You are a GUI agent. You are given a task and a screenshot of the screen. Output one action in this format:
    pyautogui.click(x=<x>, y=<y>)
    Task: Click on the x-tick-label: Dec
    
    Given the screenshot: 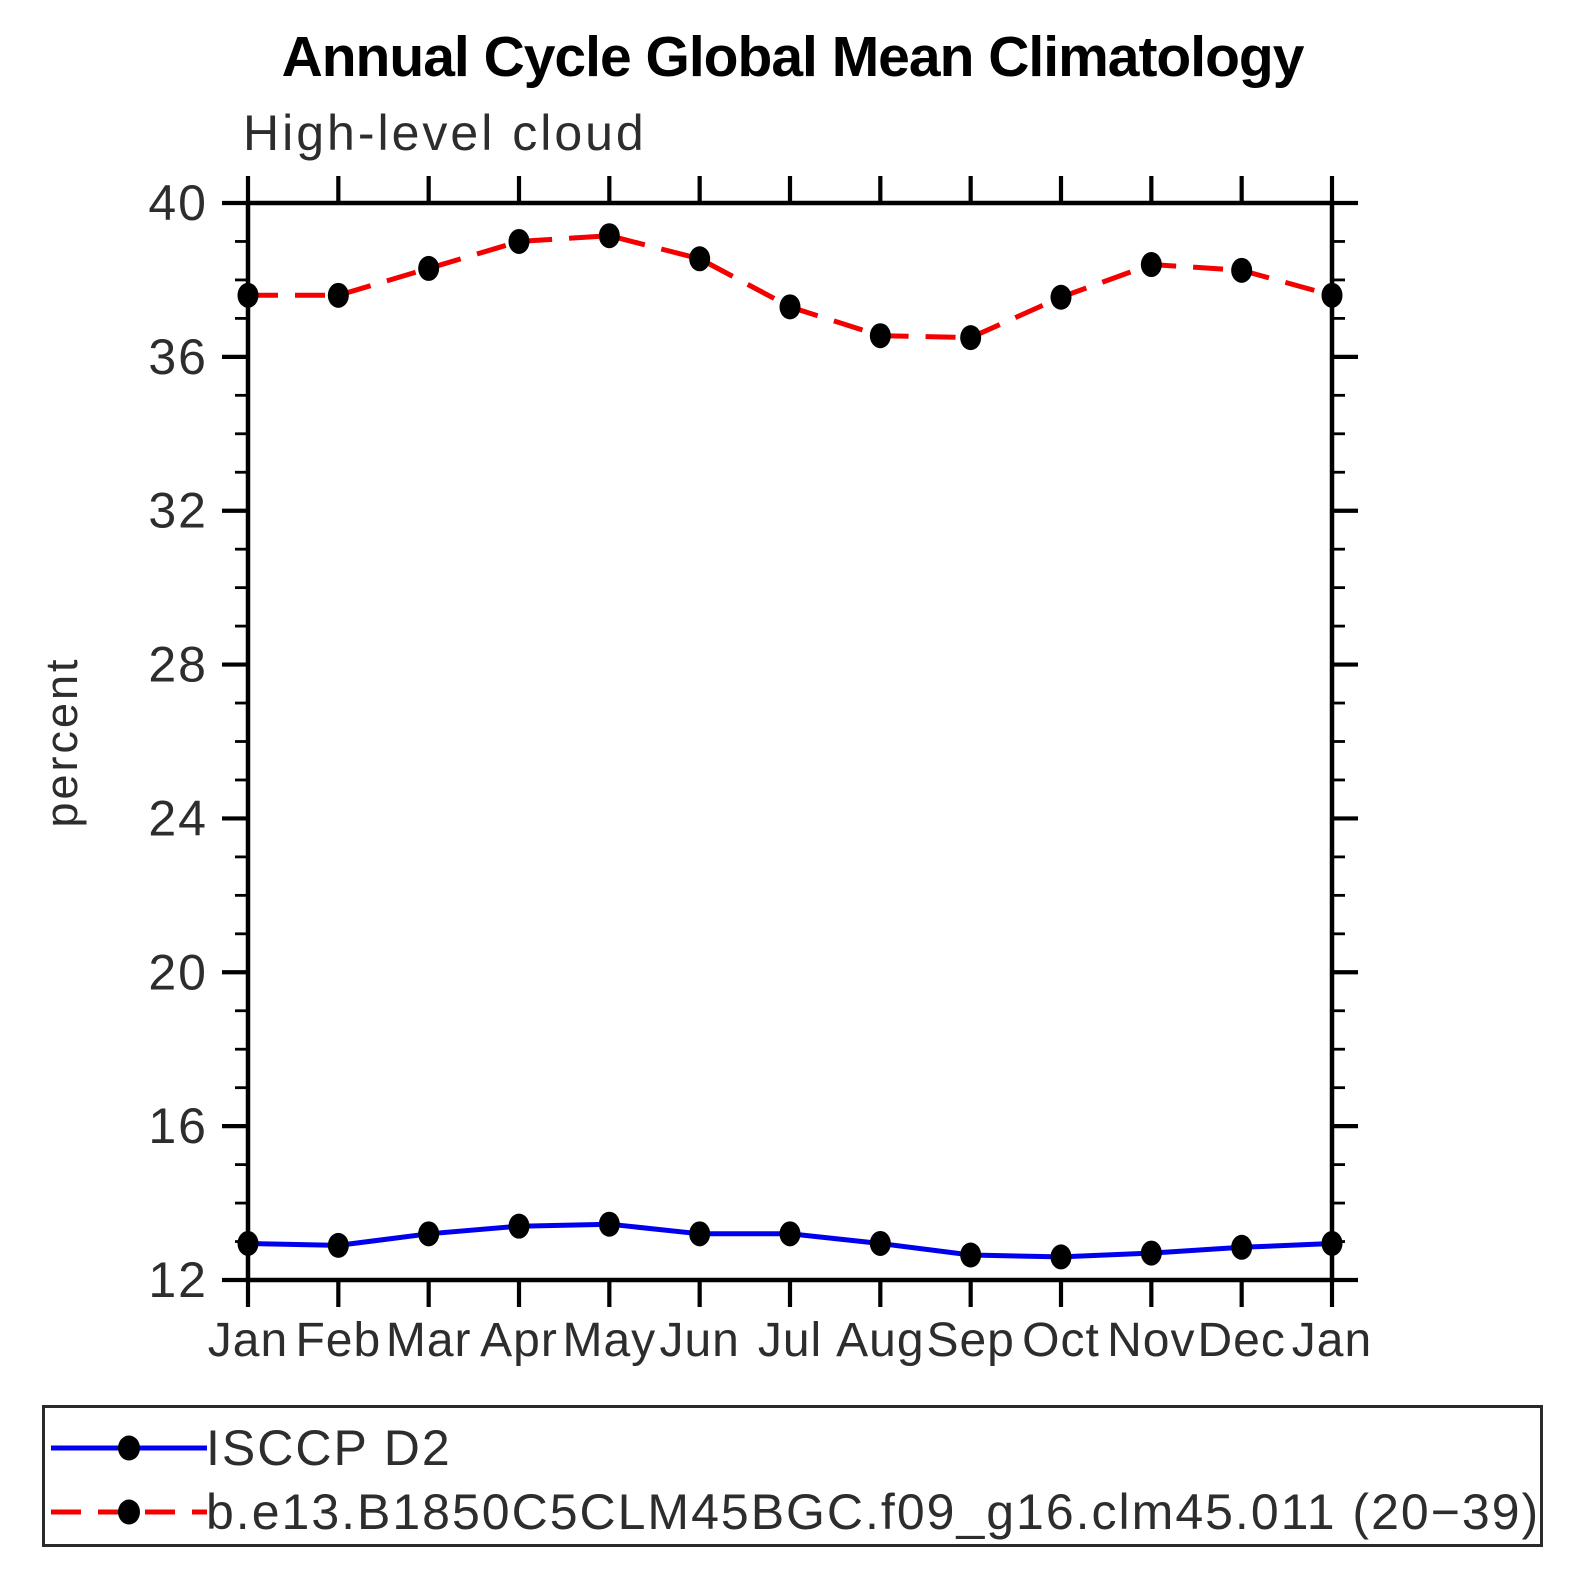 What is the action you would take?
    pyautogui.click(x=1241, y=1340)
    